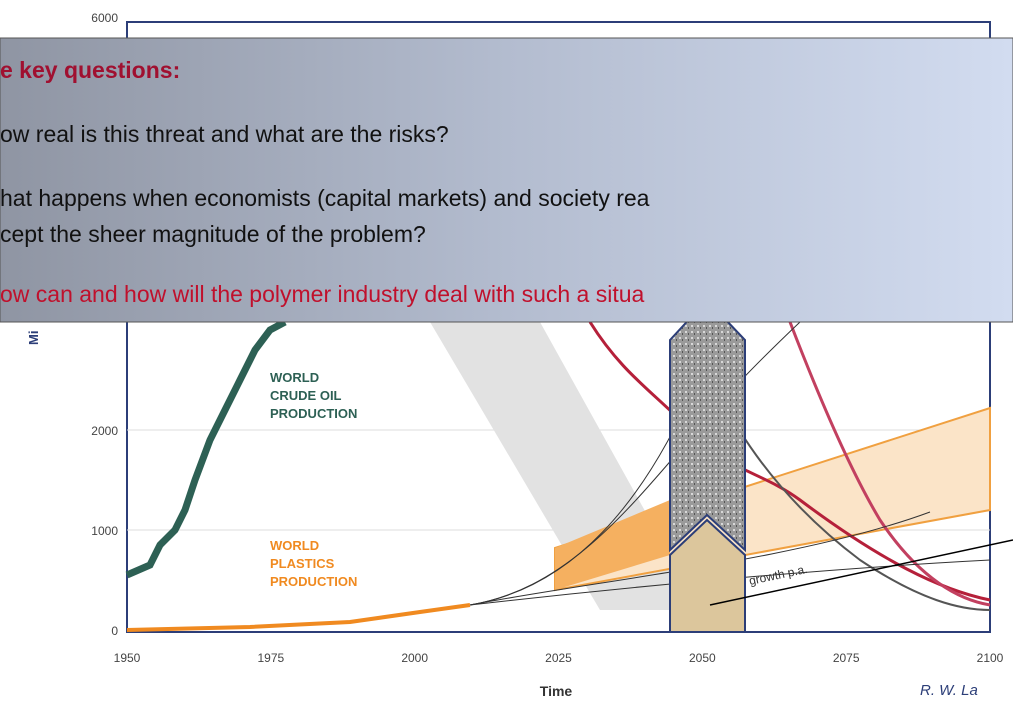 This screenshot has width=1013, height=704. Describe the element at coordinates (104, 18) in the screenshot. I see `y-tick-label: 6000` at that location.